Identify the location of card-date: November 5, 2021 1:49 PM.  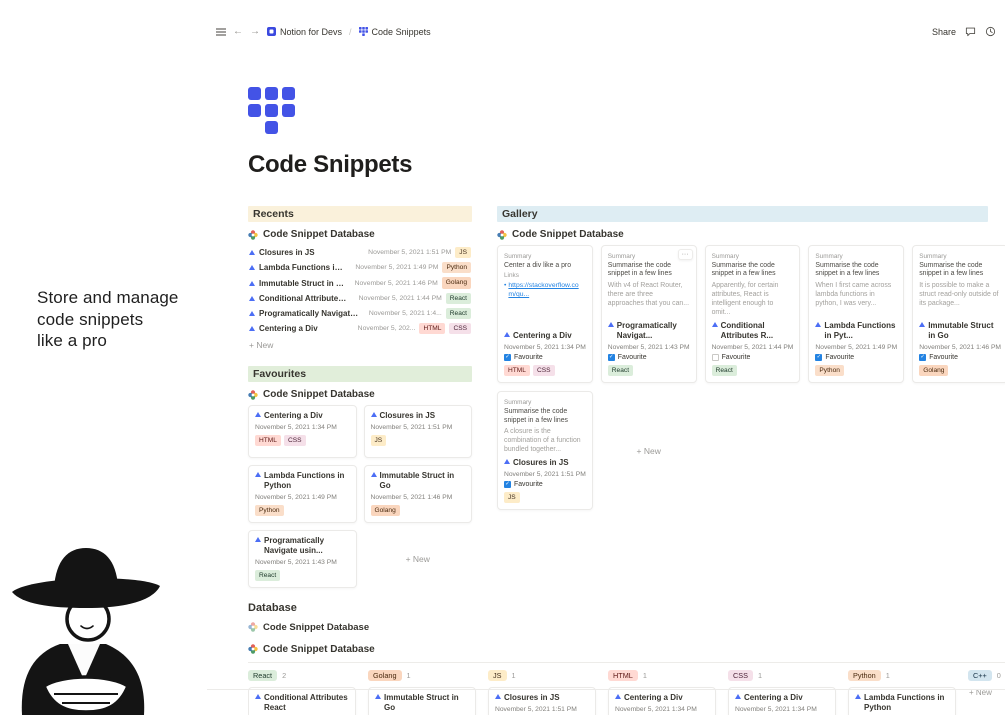
(296, 498).